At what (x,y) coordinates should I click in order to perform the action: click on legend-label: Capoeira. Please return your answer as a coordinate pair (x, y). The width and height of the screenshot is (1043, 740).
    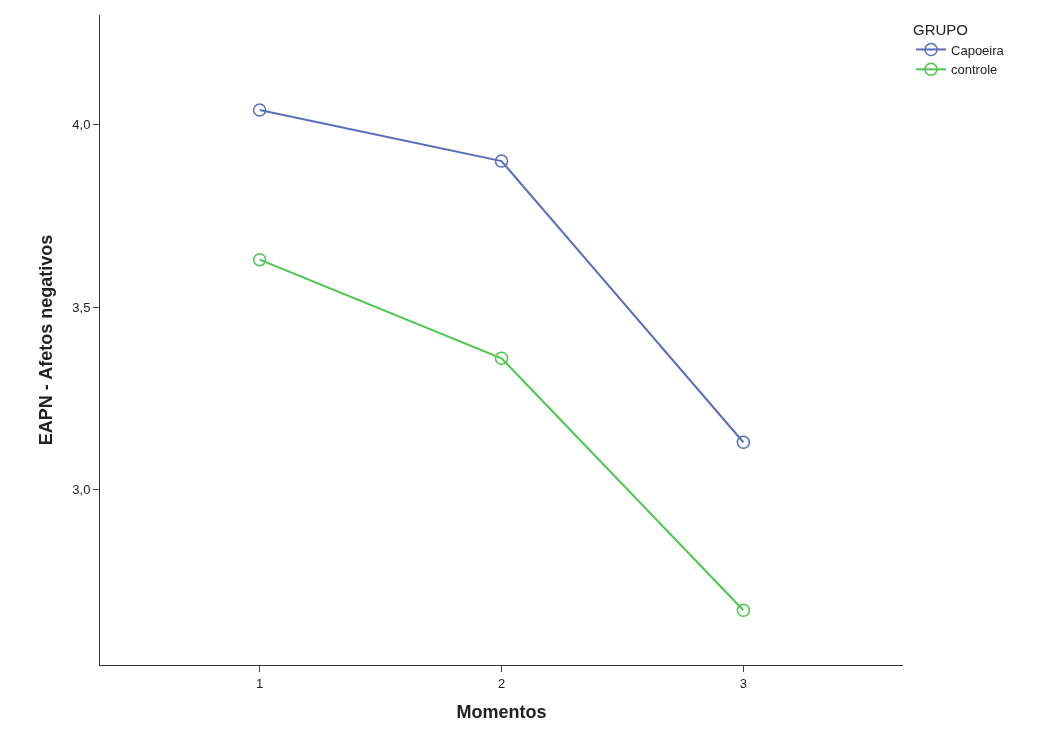
    Looking at the image, I should click on (978, 50).